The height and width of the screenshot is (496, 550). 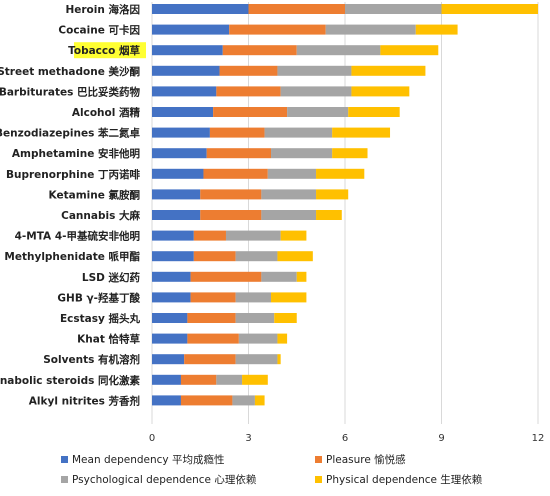 I want to click on x-tick-label: 12, so click(x=538, y=438).